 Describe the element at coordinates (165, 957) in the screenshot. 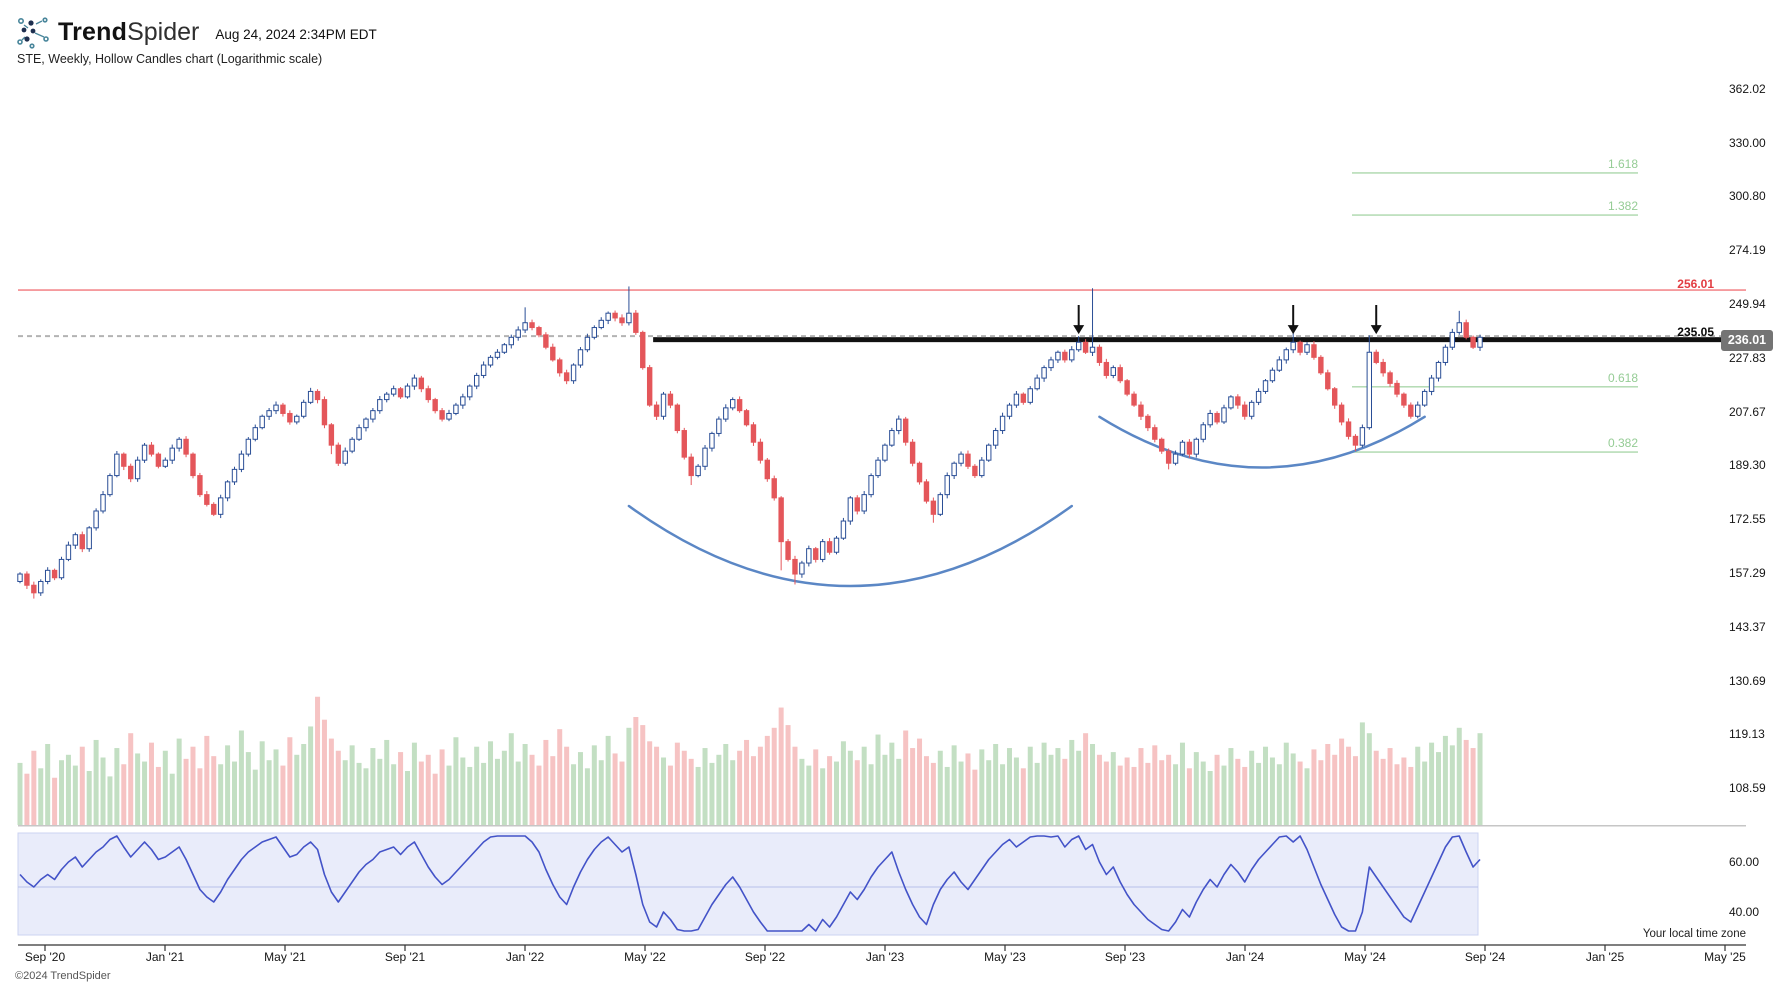

I see `time-axis-label: Jan '21` at that location.